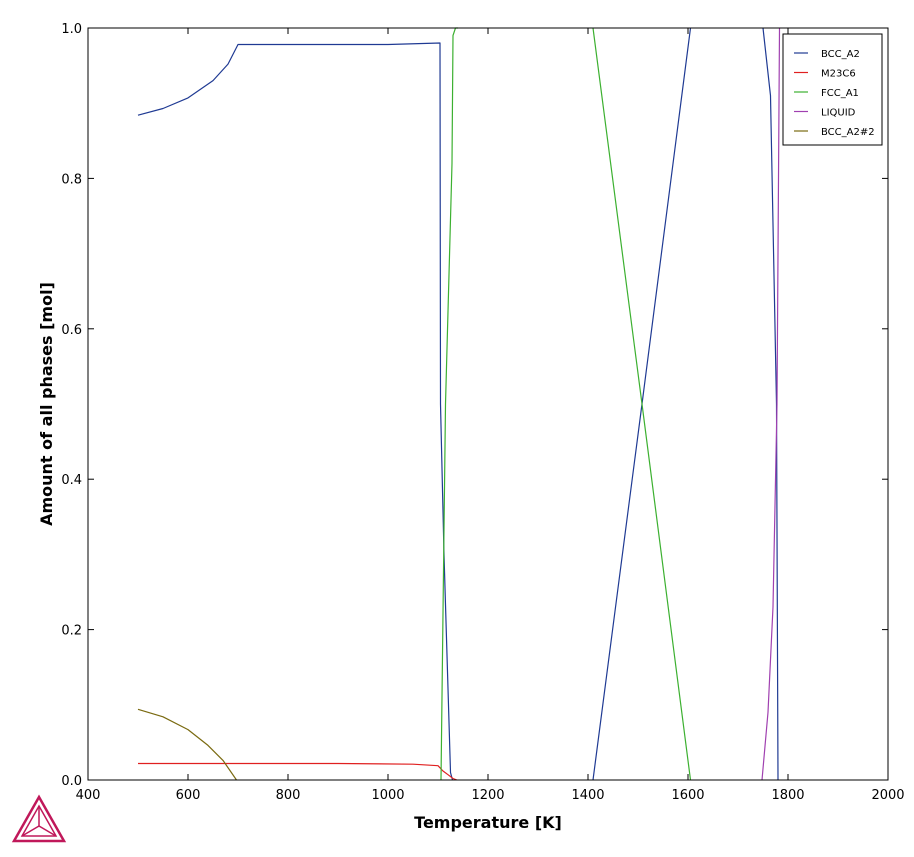 The height and width of the screenshot is (857, 914). Describe the element at coordinates (71, 631) in the screenshot. I see `y-tick-label: 0.2` at that location.